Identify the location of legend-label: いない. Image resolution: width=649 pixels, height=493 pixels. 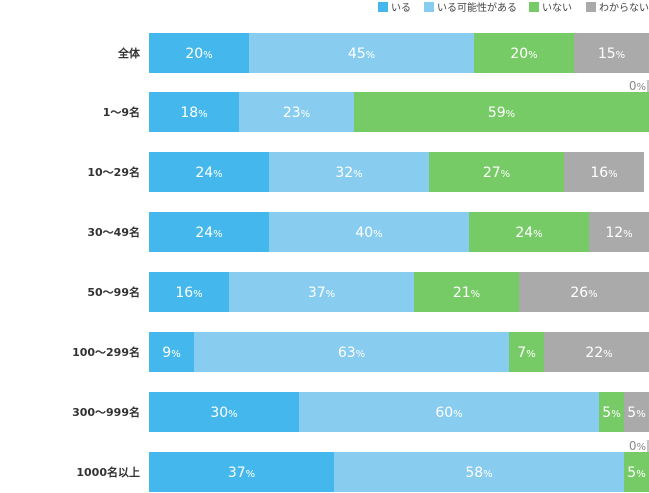
(557, 8).